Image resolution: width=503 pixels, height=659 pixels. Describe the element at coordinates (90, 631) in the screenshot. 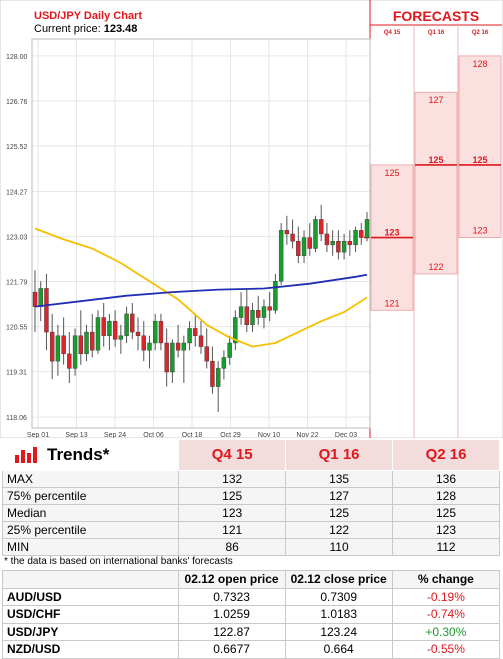

I see `pair-label: USD/JPY` at that location.